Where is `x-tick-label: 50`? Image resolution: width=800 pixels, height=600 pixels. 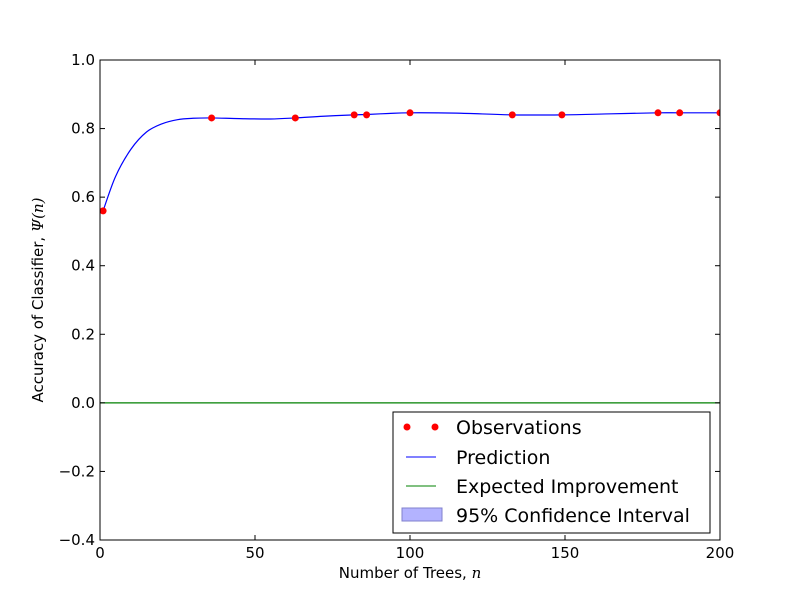
x-tick-label: 50 is located at coordinates (254, 553).